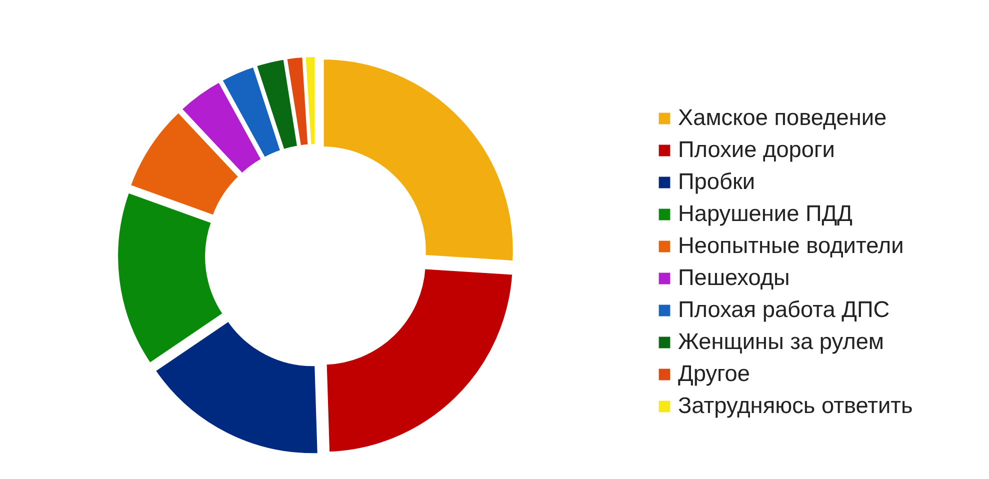 The width and height of the screenshot is (989, 479). Describe the element at coordinates (791, 245) in the screenshot. I see `legend-label: Неопытные водители` at that location.